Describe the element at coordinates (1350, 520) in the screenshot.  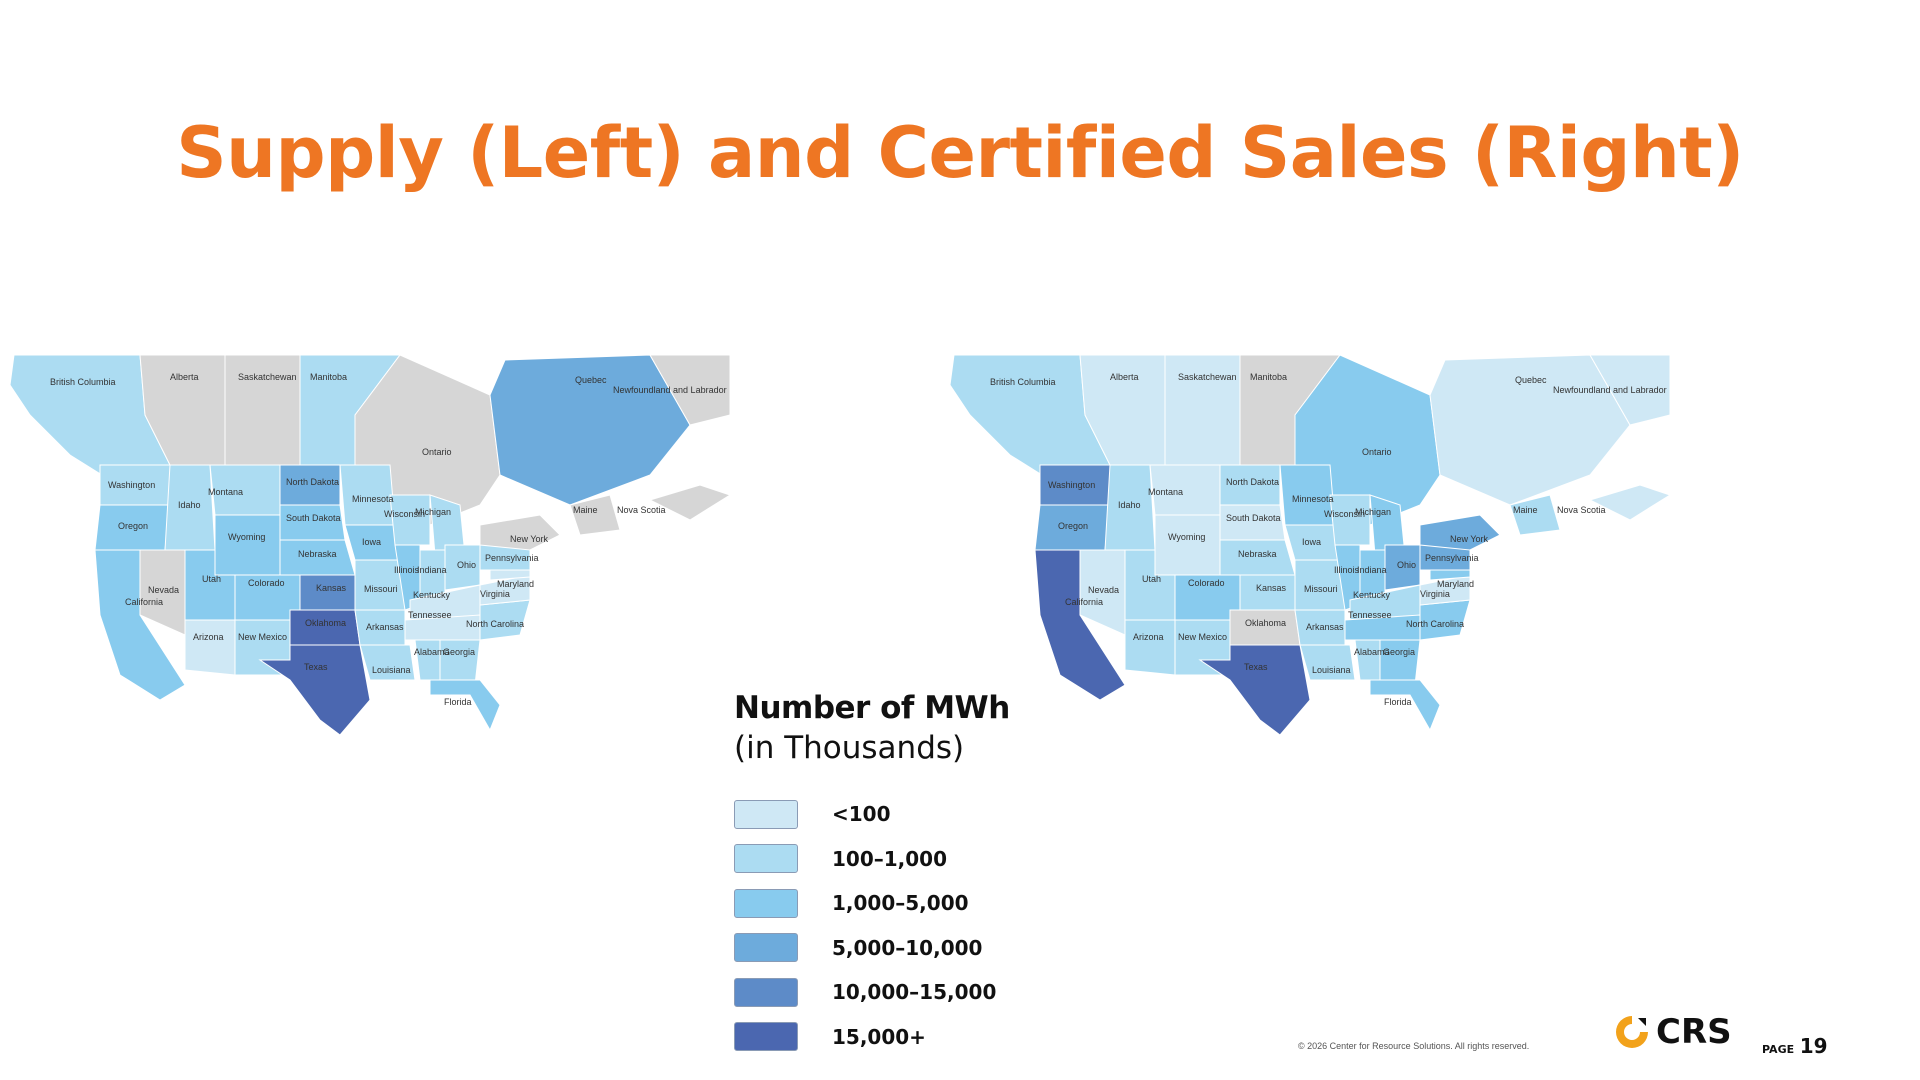
I see `region-wisconsin` at that location.